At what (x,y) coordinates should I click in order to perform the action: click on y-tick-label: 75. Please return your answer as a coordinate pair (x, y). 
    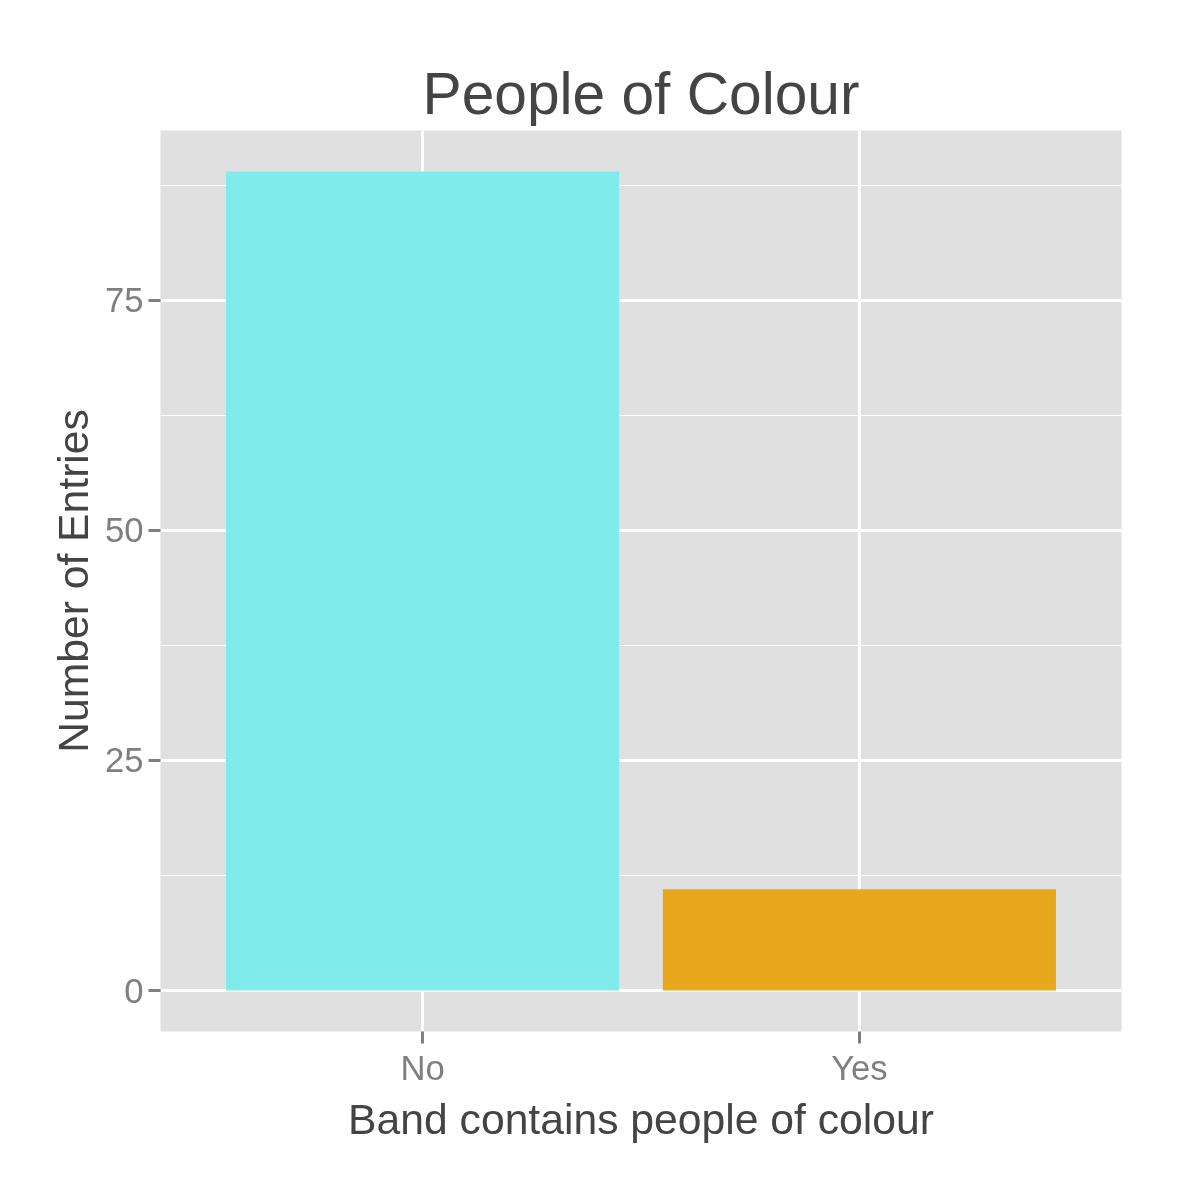
    Looking at the image, I should click on (124, 300).